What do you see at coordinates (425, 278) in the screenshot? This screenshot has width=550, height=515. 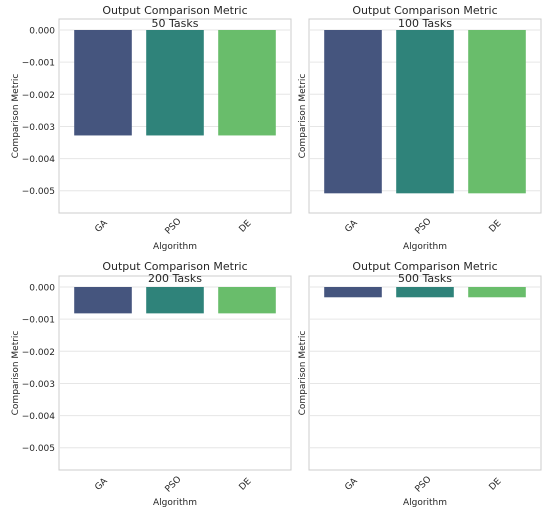 I see `chart-subtitle: 500 Tasks` at bounding box center [425, 278].